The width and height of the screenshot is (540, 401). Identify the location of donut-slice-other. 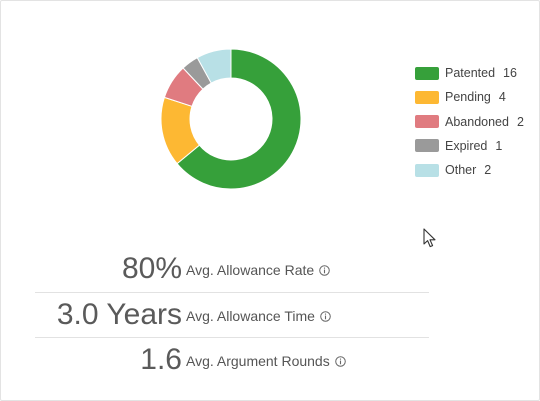
(214, 66).